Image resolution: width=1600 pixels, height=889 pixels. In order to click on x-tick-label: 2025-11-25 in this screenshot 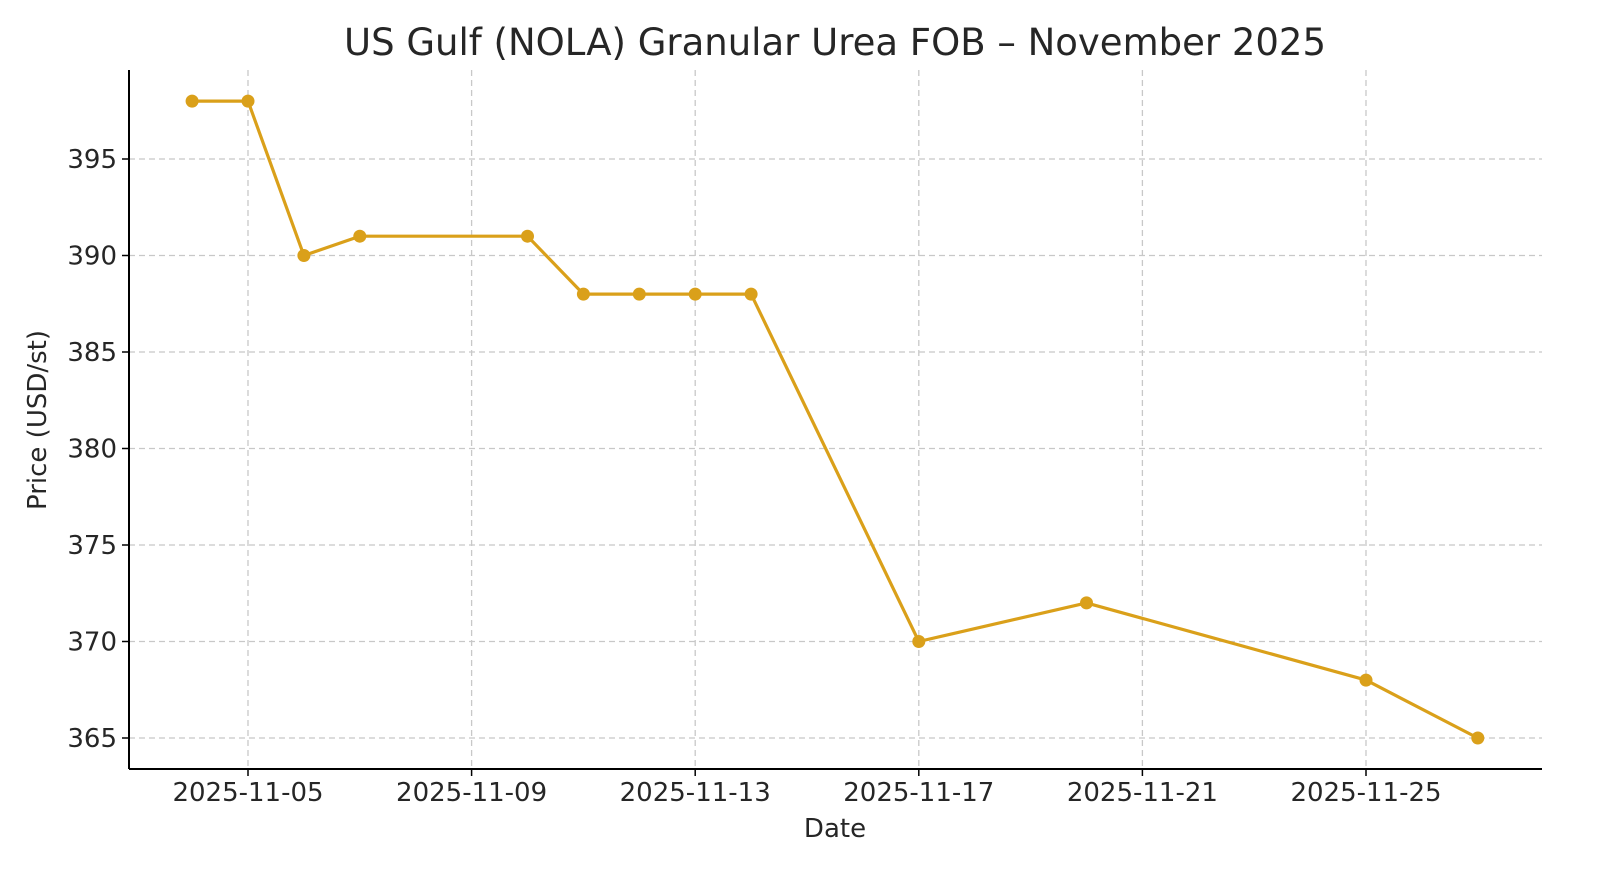, I will do `click(1365, 793)`.